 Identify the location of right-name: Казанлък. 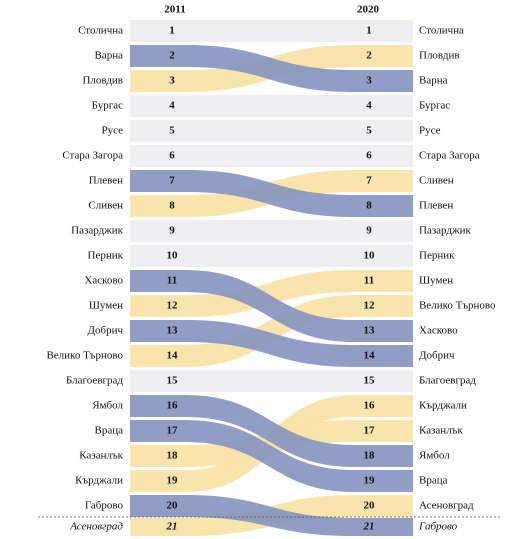
(441, 431).